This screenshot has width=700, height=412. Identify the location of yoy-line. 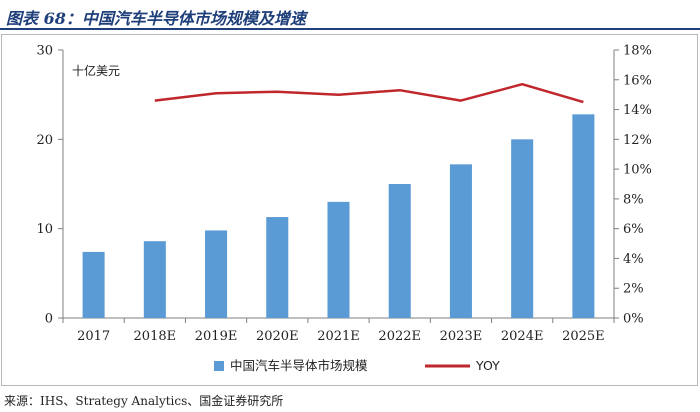
(369, 93).